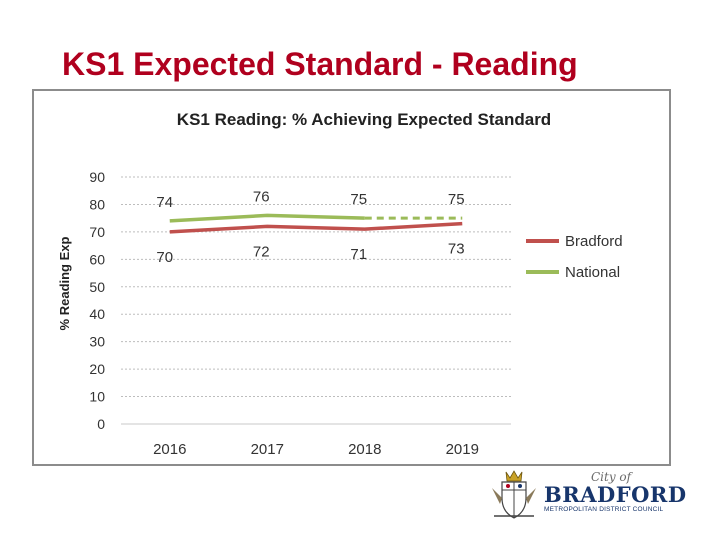 The height and width of the screenshot is (540, 720). What do you see at coordinates (462, 449) in the screenshot?
I see `x-tick-label-2019: 2019` at bounding box center [462, 449].